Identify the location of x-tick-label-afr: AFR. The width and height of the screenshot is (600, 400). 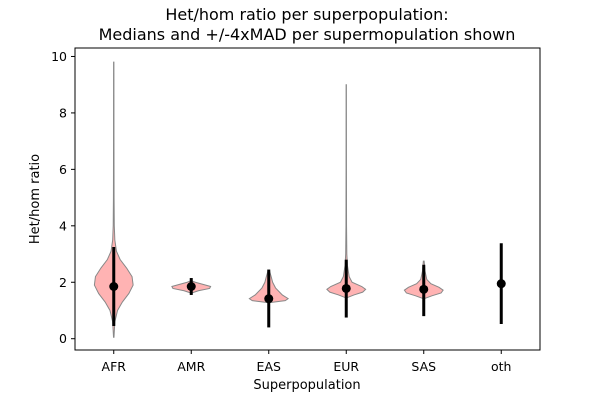
(114, 366).